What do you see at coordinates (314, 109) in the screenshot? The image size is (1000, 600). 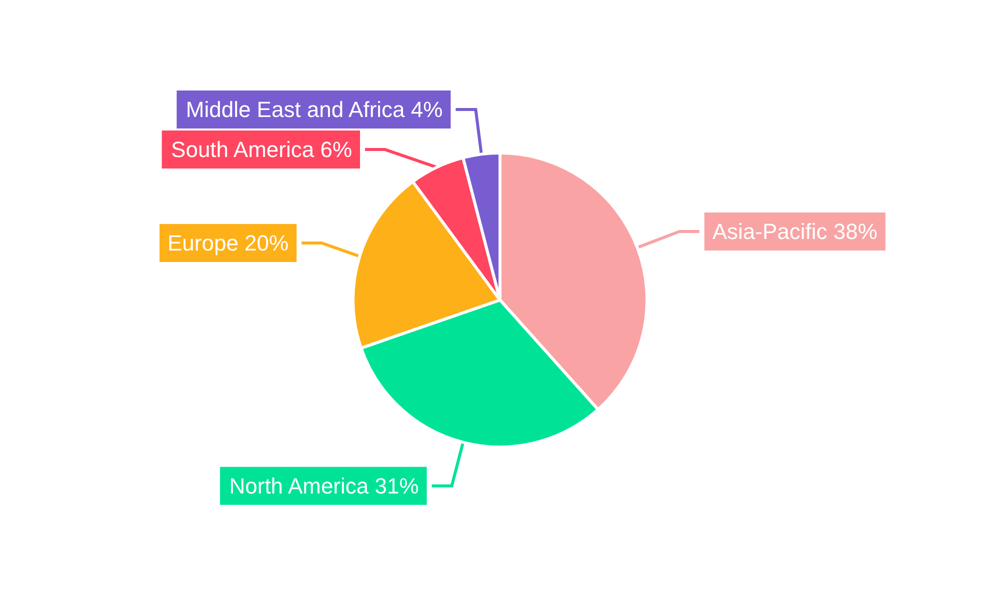 I see `slice-label: Middle East and Africa 4%` at bounding box center [314, 109].